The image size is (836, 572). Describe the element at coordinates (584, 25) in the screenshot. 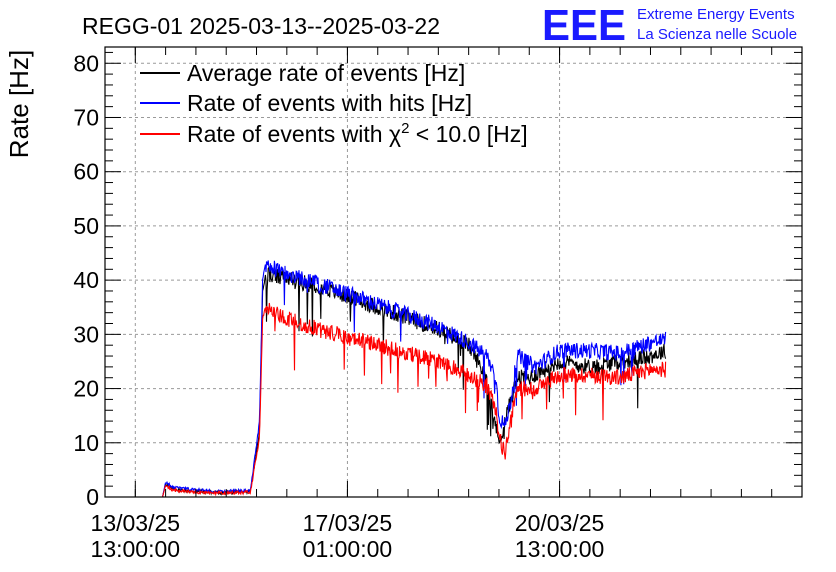

I see `eee-logo-letters: EEE` at that location.